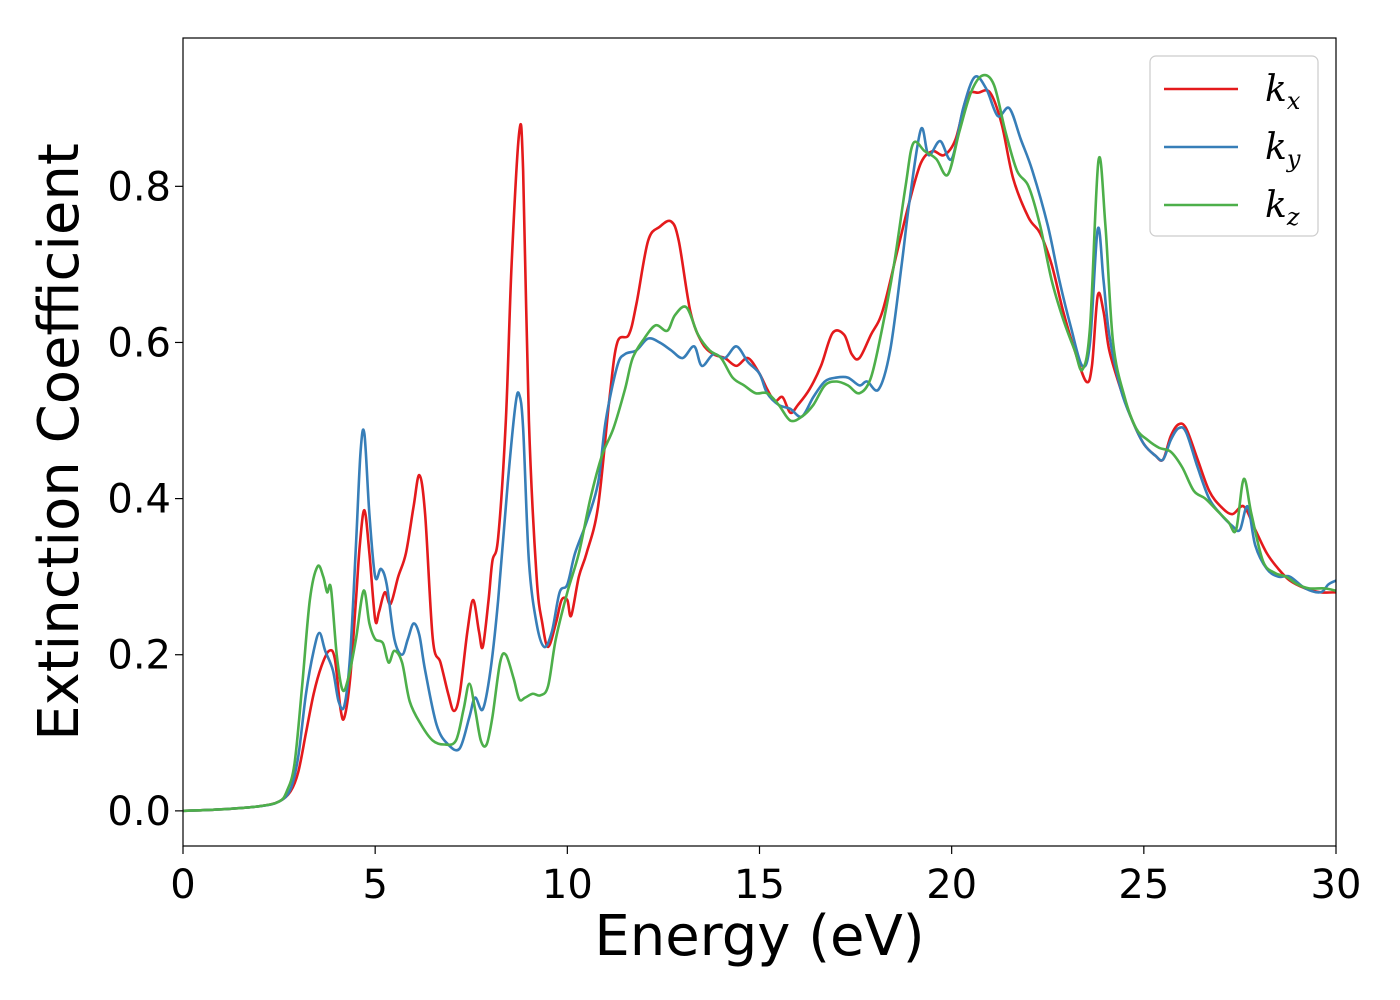 This screenshot has width=1400, height=1000. I want to click on y-axis: 0.0 0.2 0.4 0.6 0.8, so click(145, 499).